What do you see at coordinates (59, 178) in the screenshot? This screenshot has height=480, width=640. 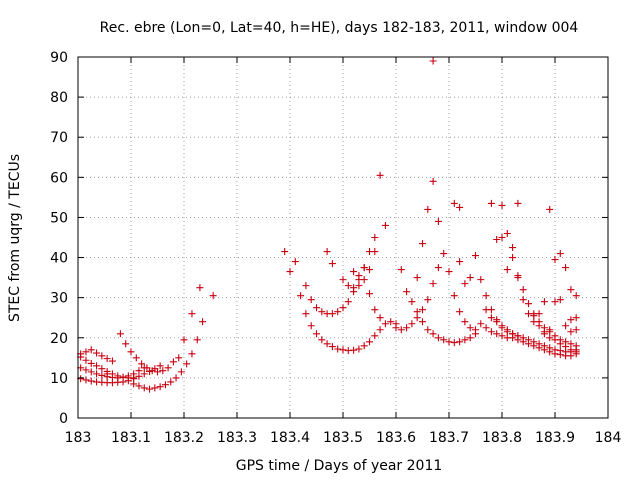 I see `y-tick-label: 60` at bounding box center [59, 178].